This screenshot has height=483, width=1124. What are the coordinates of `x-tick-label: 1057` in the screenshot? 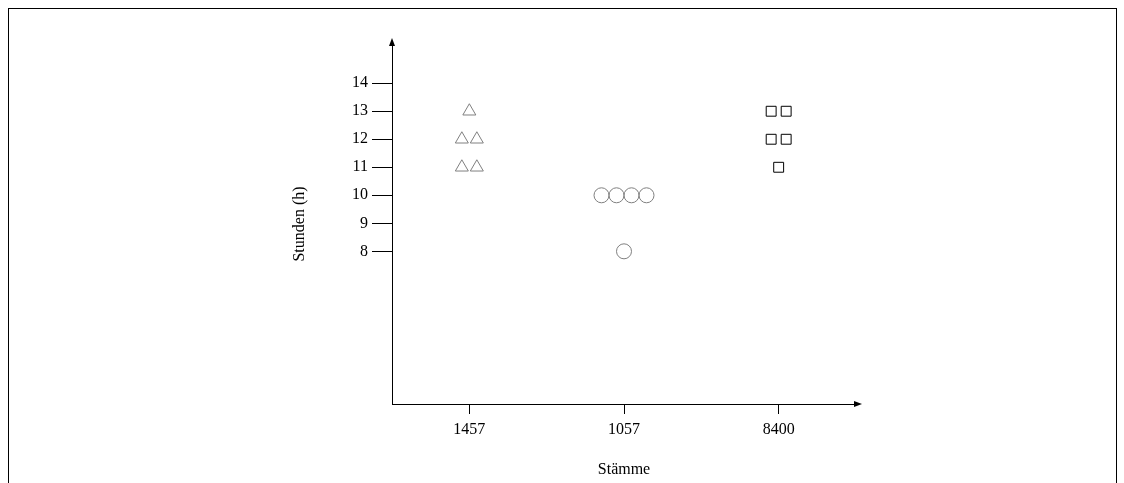 It's located at (624, 428).